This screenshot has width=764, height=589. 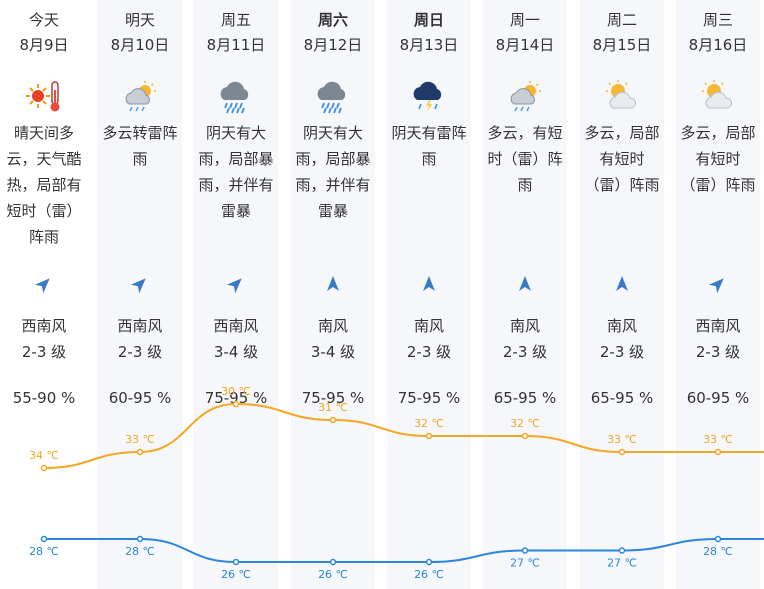 I want to click on day-column: 周五 8月11日 阴天有大雨，局部暴雨，并伴有雷暴 西南风 3-4 级 75-95 %, so click(x=236, y=294).